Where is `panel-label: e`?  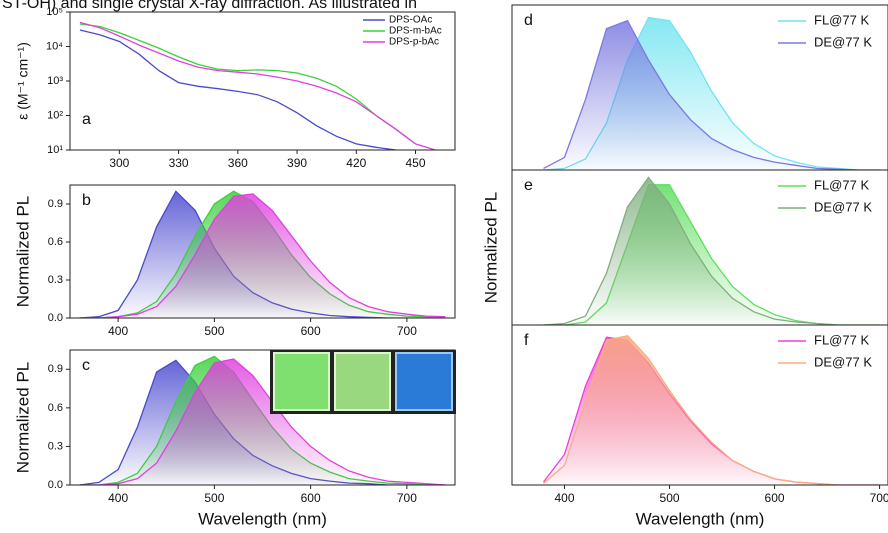
panel-label: e is located at coordinates (528, 185).